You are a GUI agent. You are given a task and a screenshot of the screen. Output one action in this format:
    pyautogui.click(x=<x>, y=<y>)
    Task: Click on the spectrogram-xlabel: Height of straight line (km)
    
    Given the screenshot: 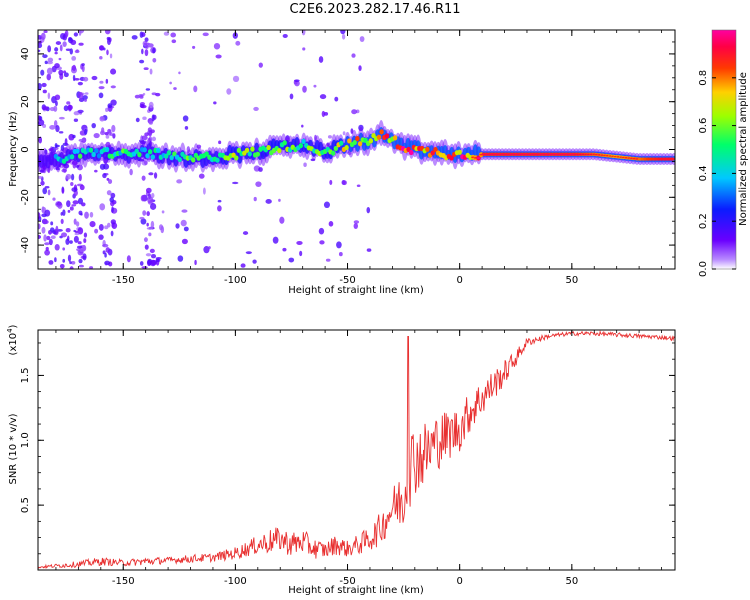 What is the action you would take?
    pyautogui.click(x=356, y=290)
    